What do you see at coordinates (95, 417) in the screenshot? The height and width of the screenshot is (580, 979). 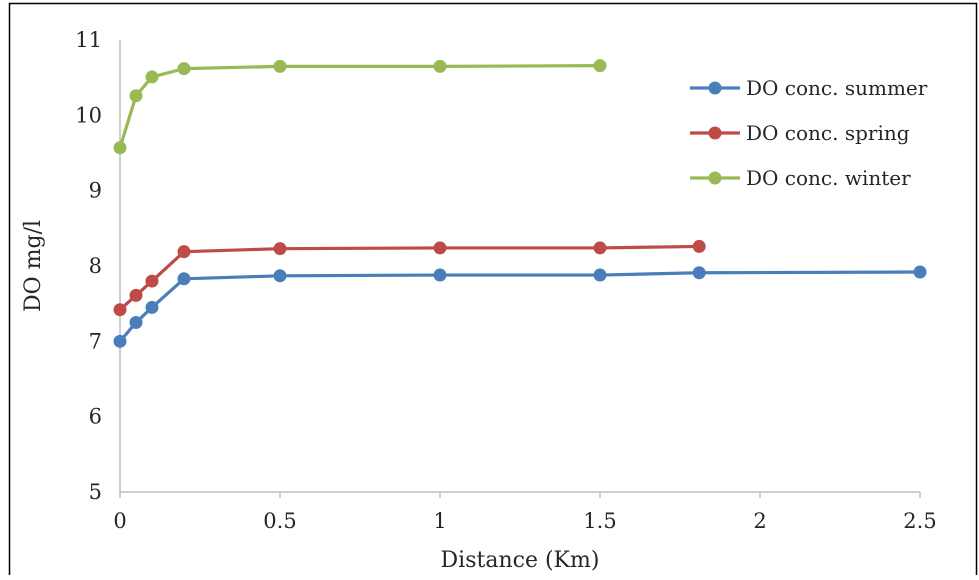 I see `y-tick-label: 6` at bounding box center [95, 417].